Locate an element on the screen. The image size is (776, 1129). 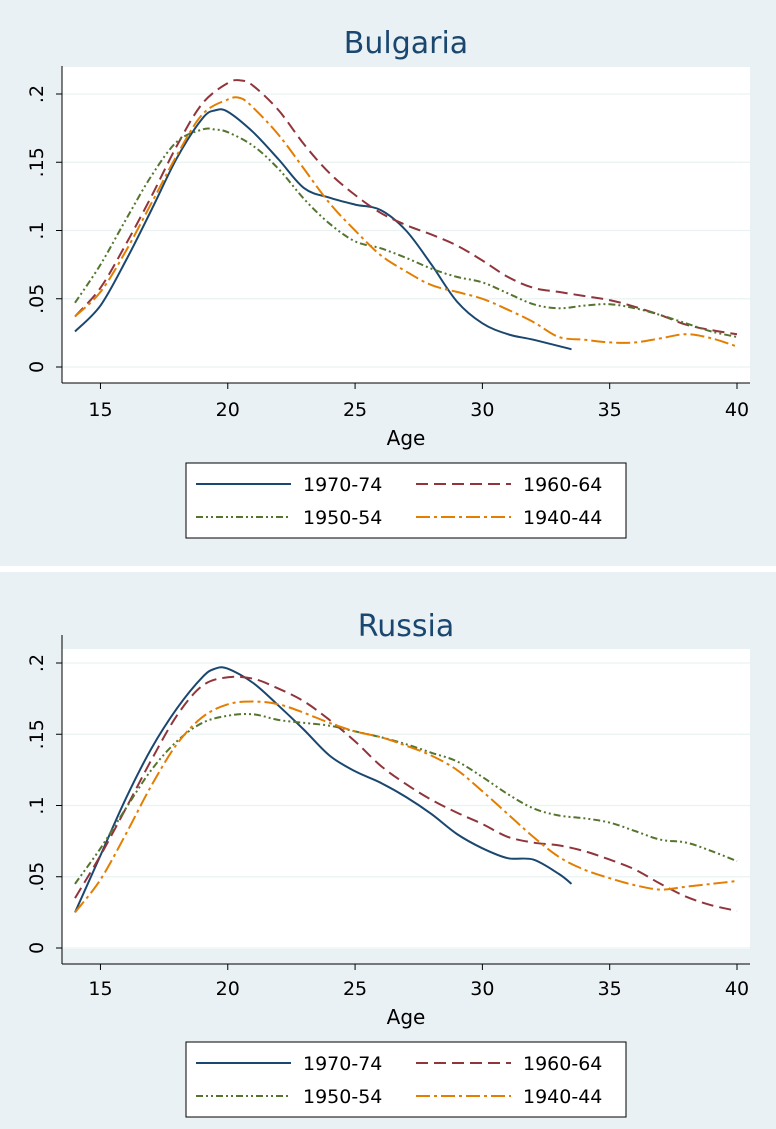
chart-title: Russia is located at coordinates (406, 626).